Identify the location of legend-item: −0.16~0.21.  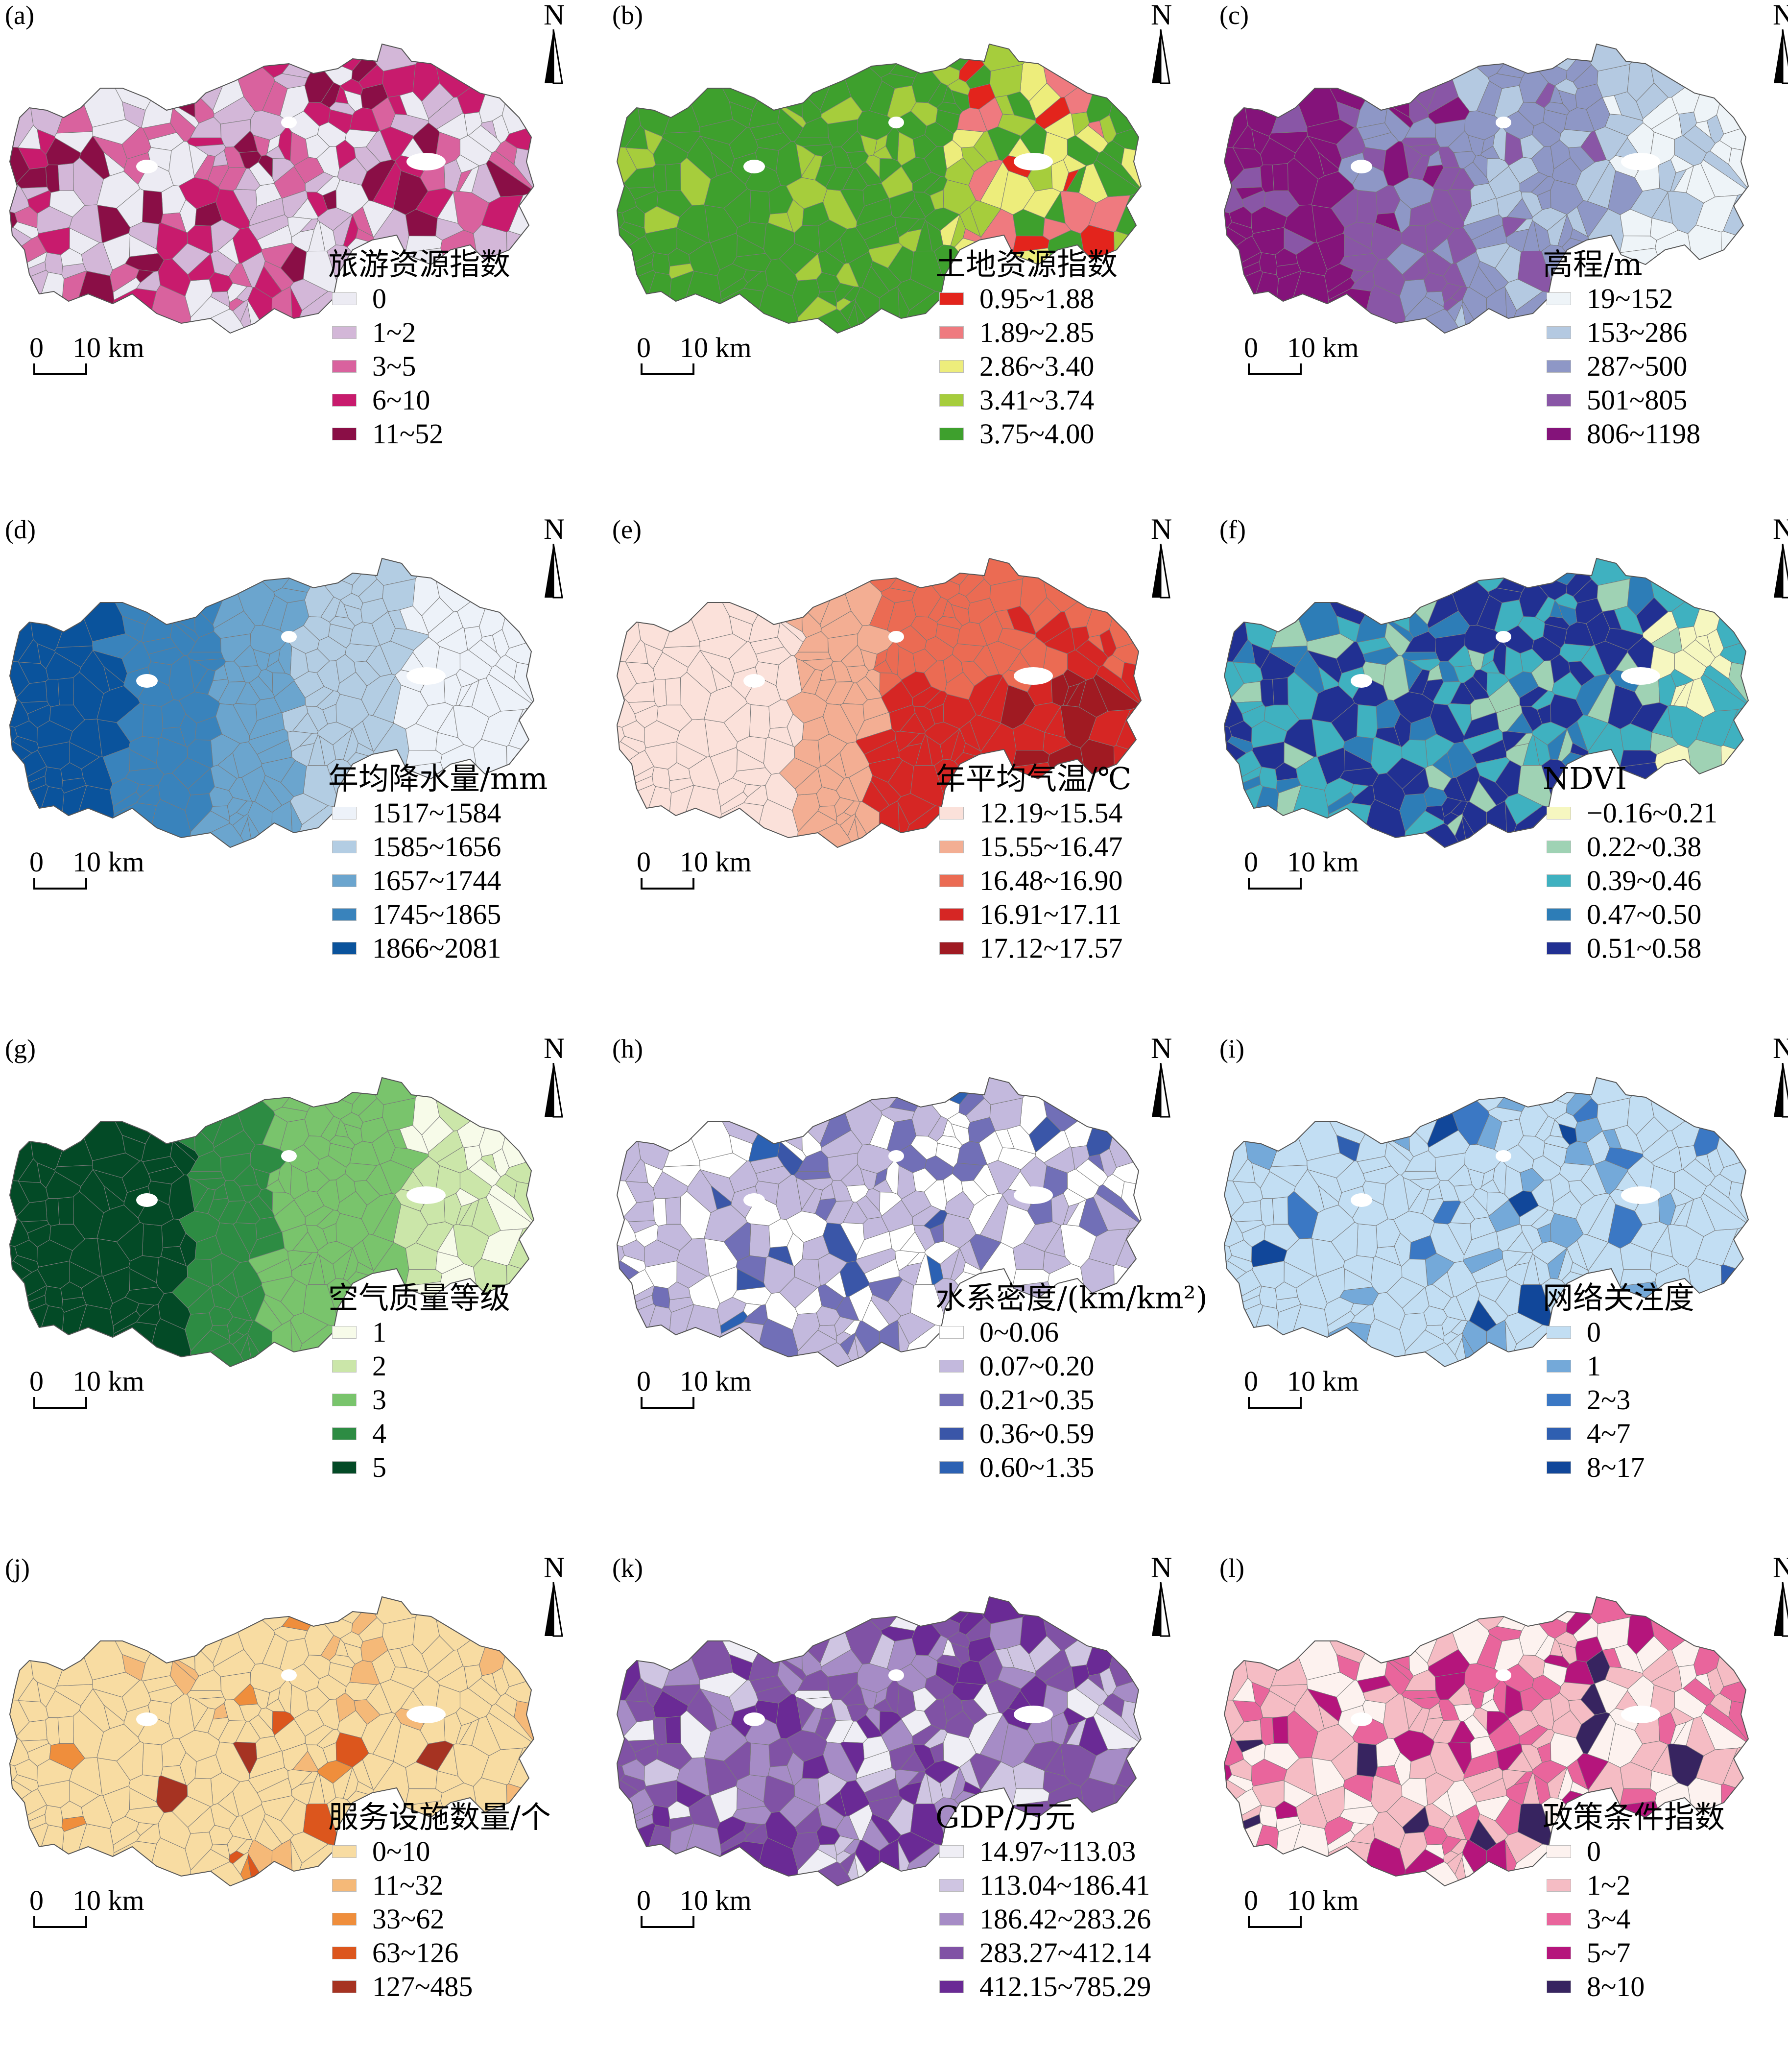
(1582, 813).